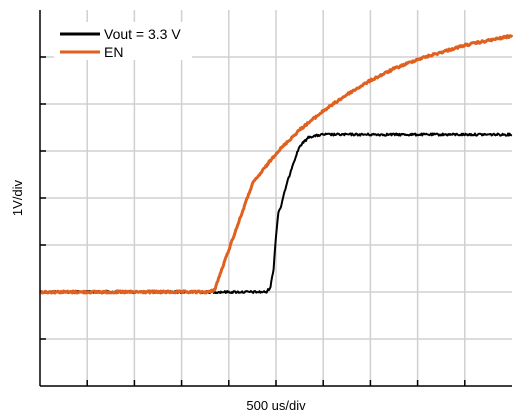  Describe the element at coordinates (142, 34) in the screenshot. I see `legend-label-vout: Vout = 3.3 V` at that location.